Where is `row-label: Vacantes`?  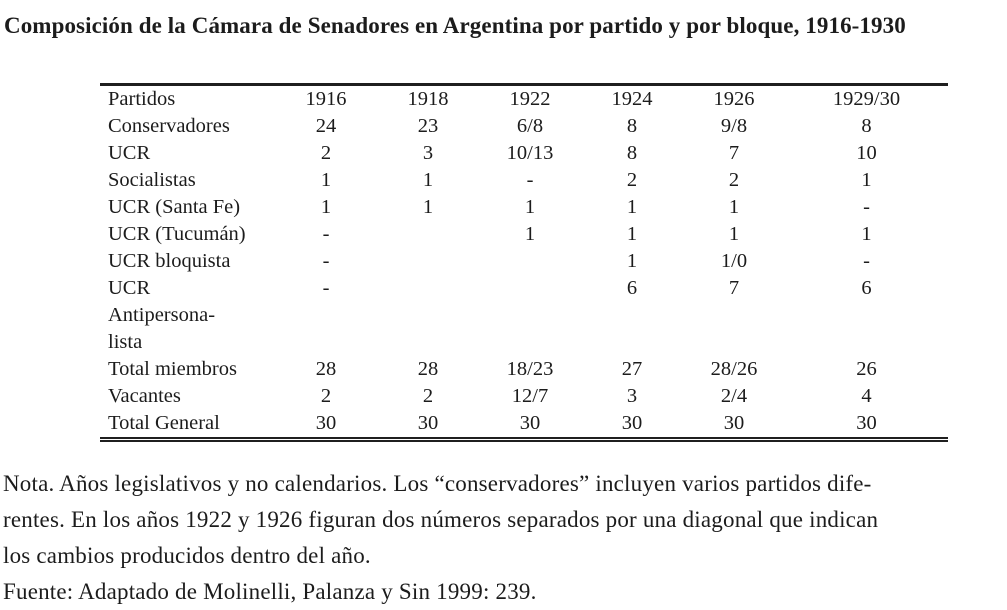
row-label: Vacantes is located at coordinates (144, 396).